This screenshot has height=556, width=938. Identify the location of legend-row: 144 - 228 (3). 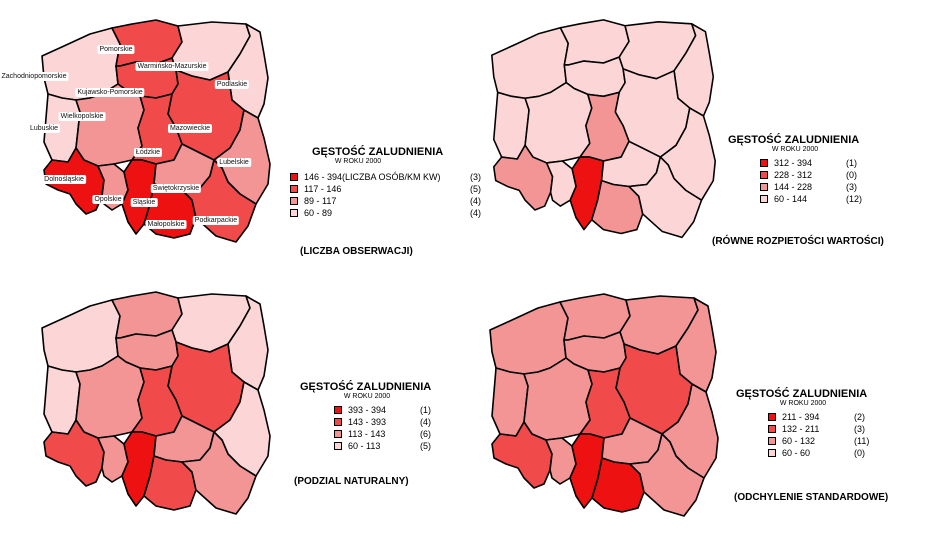
(829, 187).